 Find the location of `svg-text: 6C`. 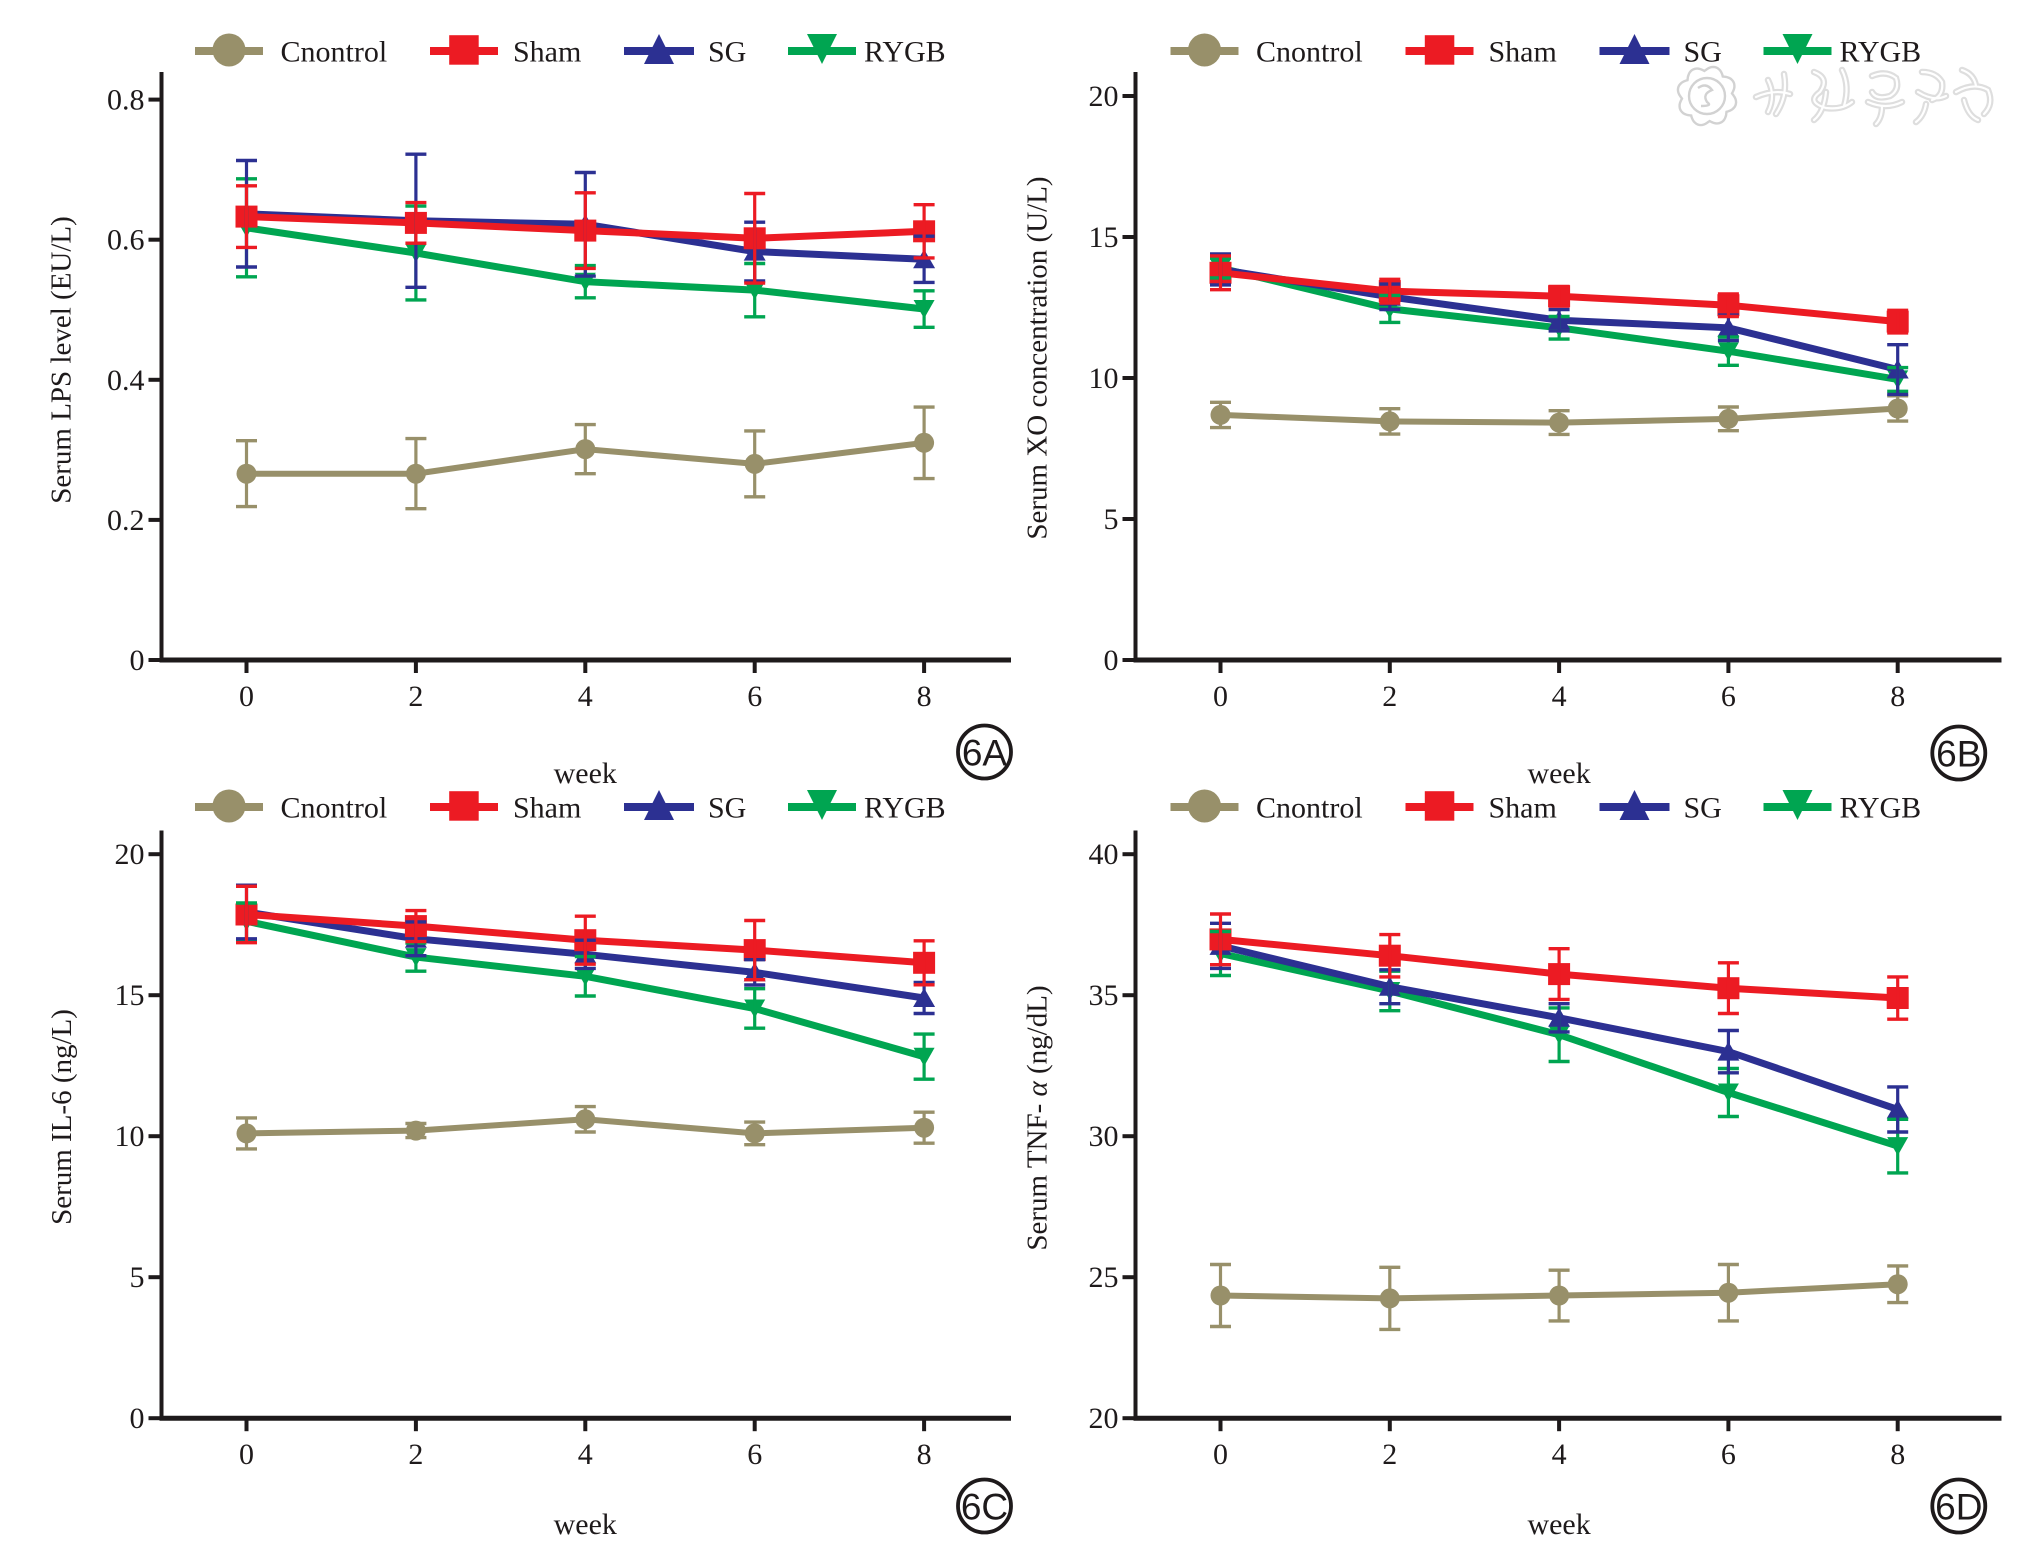

svg-text: 6C is located at coordinates (984, 1507).